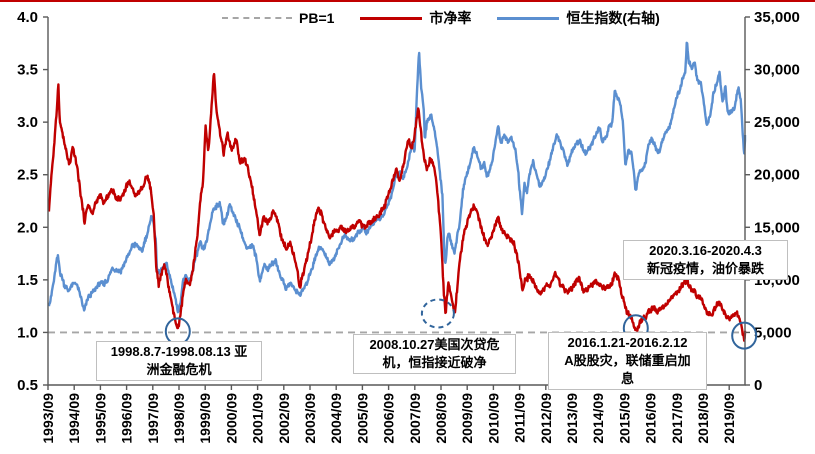 The width and height of the screenshot is (815, 454). What do you see at coordinates (546, 418) in the screenshot?
I see `x-axis-tick-label: 2012/09` at bounding box center [546, 418].